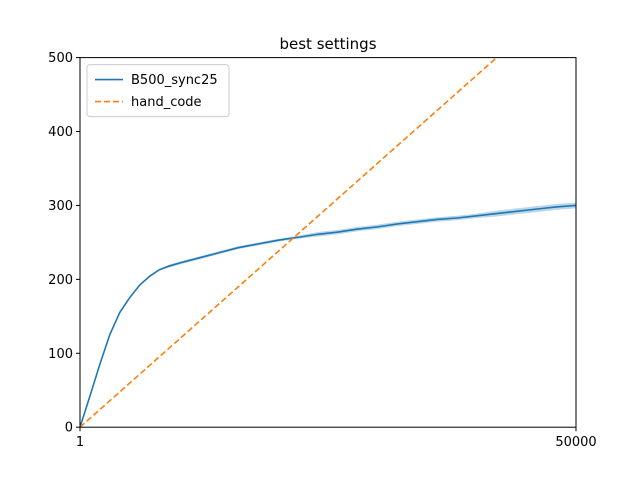  What do you see at coordinates (60, 280) in the screenshot?
I see `y-tick-label: 200` at bounding box center [60, 280].